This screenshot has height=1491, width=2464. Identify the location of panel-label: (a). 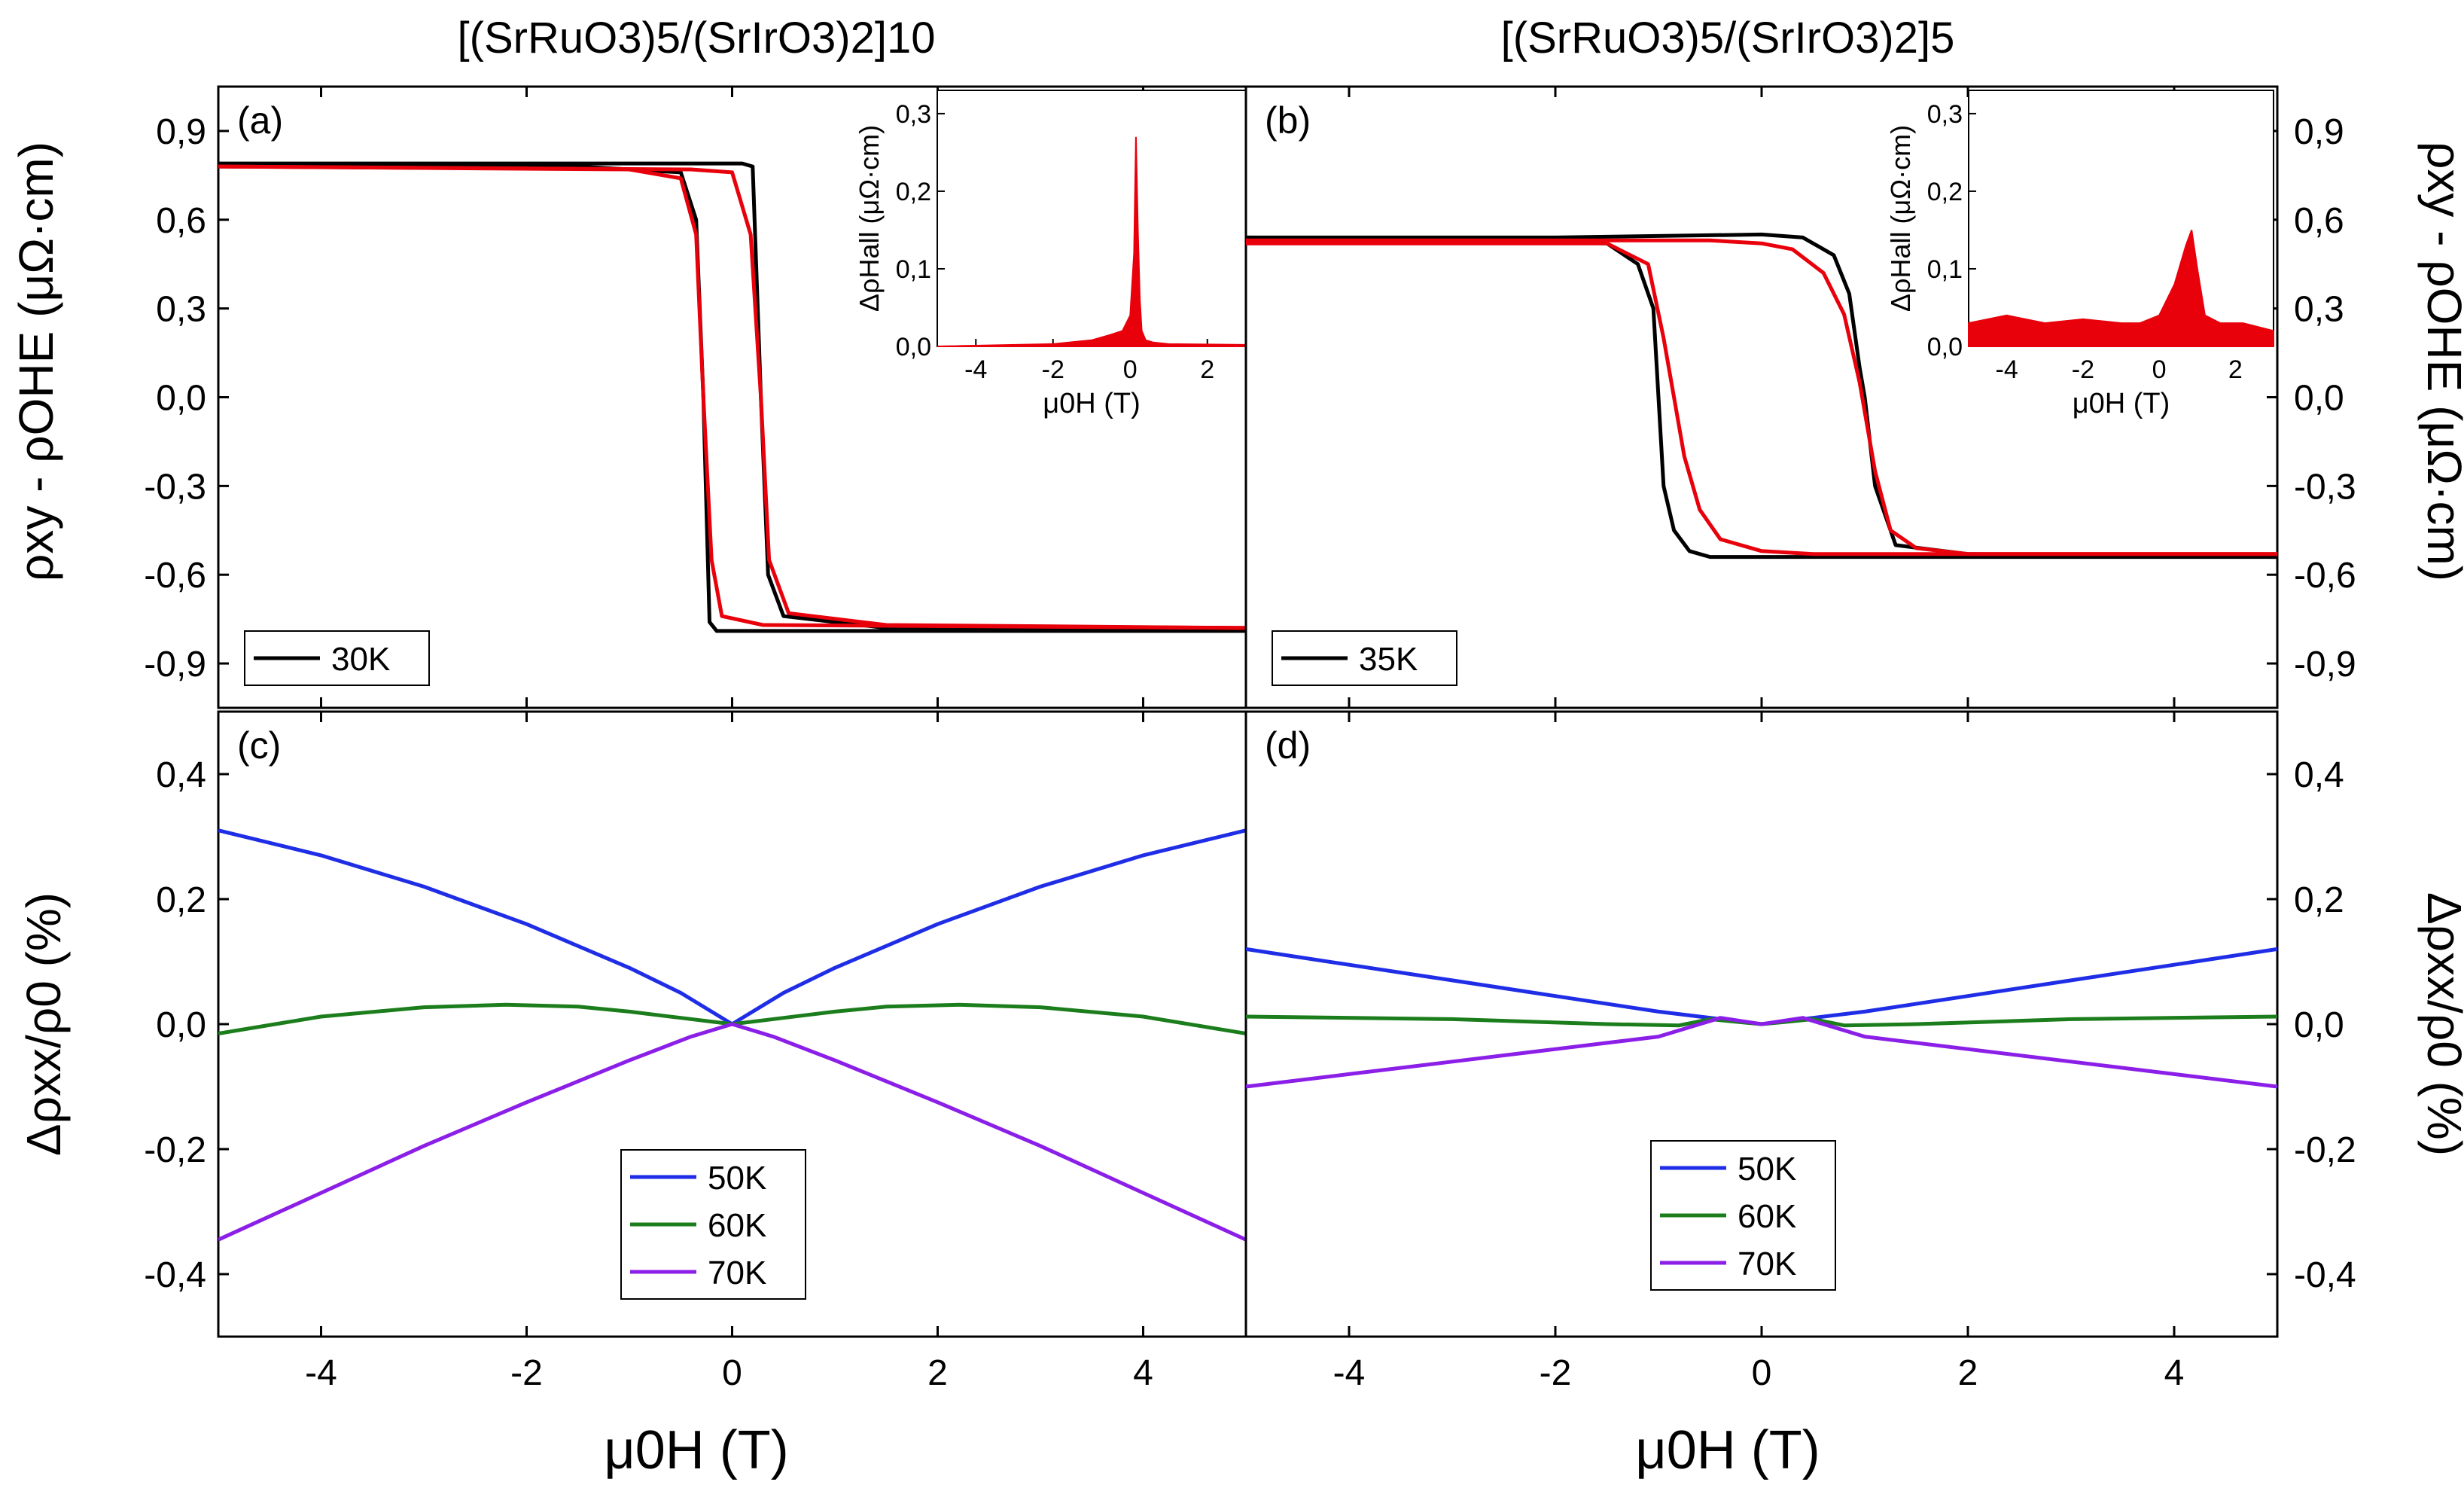
(260, 120).